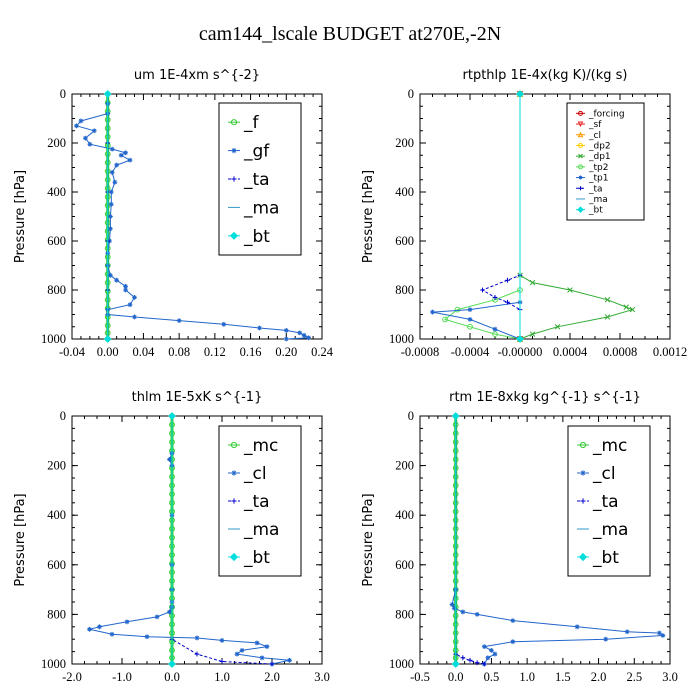 This screenshot has width=700, height=700. Describe the element at coordinates (56, 515) in the screenshot. I see `y-tick-label: 400` at that location.